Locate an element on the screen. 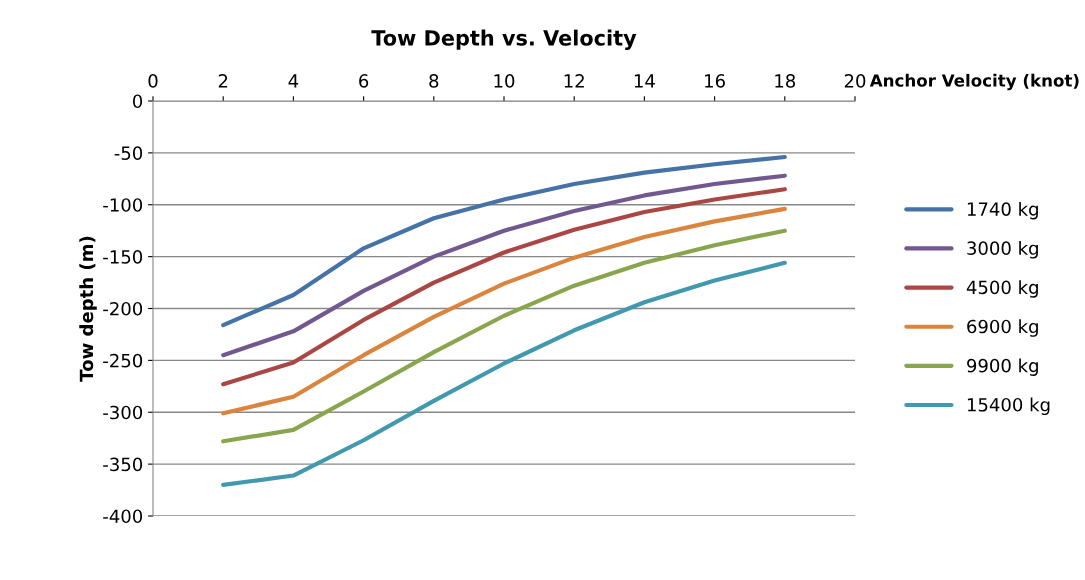  x-tick-label: 2 is located at coordinates (223, 81).